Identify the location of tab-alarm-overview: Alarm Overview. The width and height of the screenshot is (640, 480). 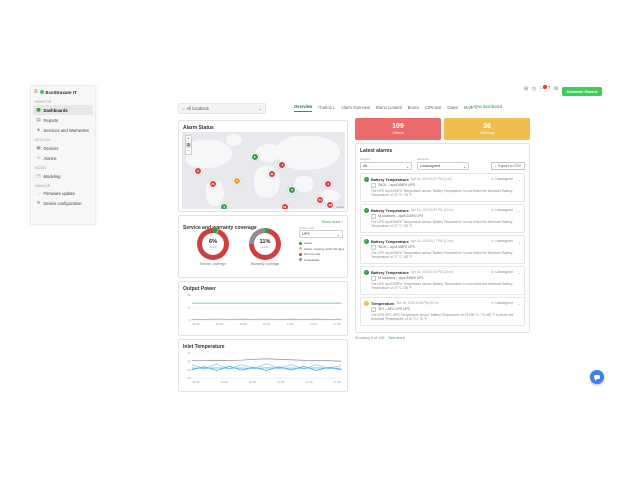
(355, 107).